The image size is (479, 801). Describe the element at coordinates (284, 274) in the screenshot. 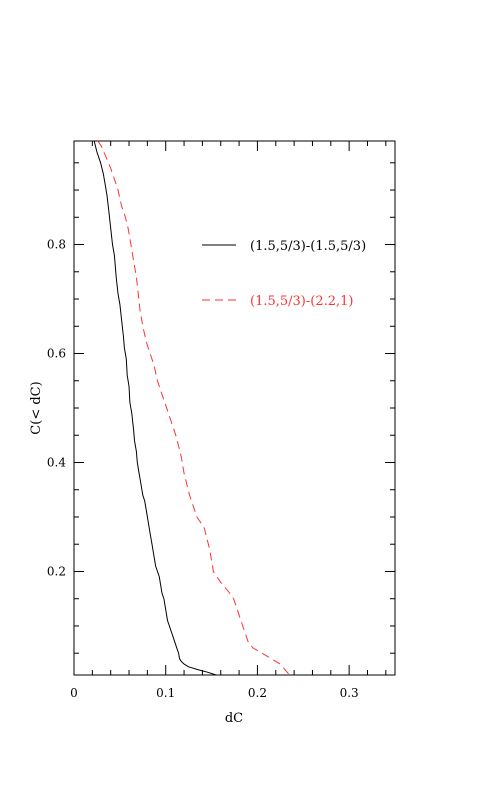

I see `legend: (1.5,5/3)-(1.5,5/3) (1.5,5/3)-(2.2,1)` at that location.